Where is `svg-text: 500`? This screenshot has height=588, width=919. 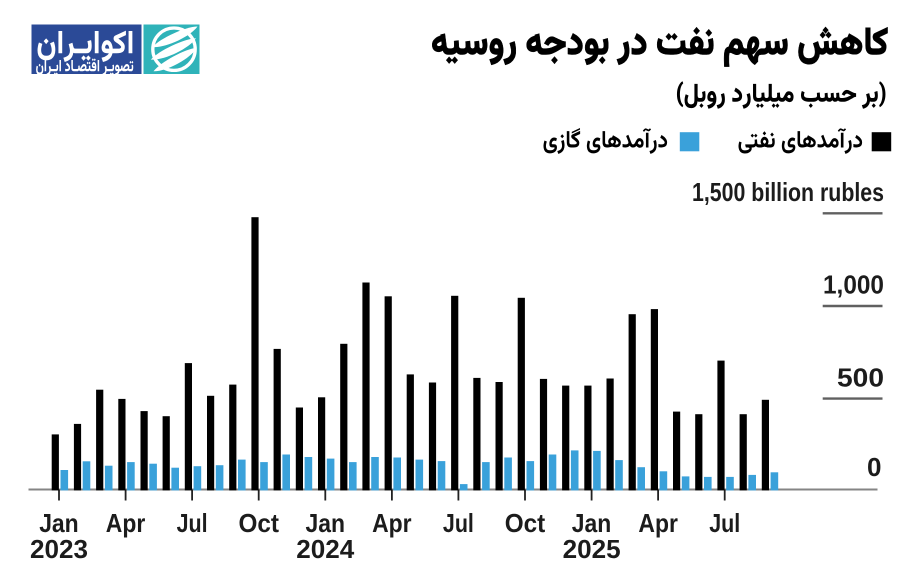 svg-text: 500 is located at coordinates (860, 377).